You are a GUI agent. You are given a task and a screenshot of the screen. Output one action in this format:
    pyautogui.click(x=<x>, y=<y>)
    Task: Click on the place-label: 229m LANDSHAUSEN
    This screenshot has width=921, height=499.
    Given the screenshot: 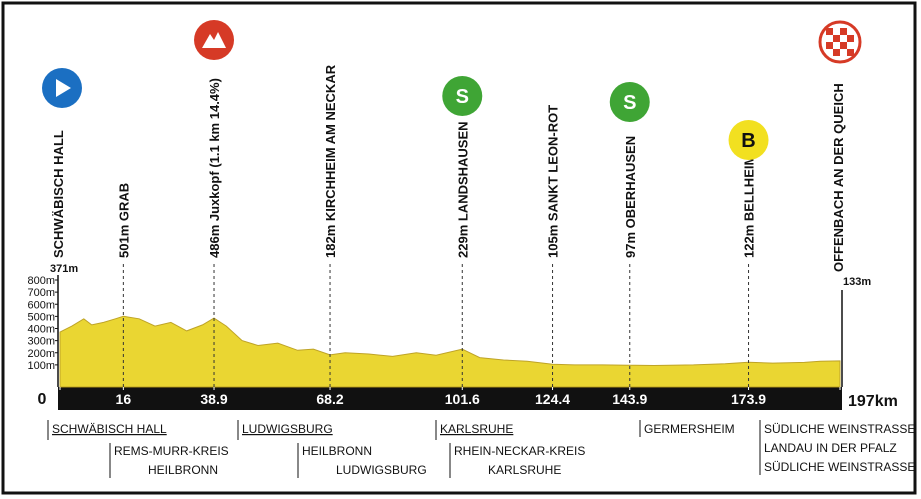 What is the action you would take?
    pyautogui.click(x=462, y=189)
    